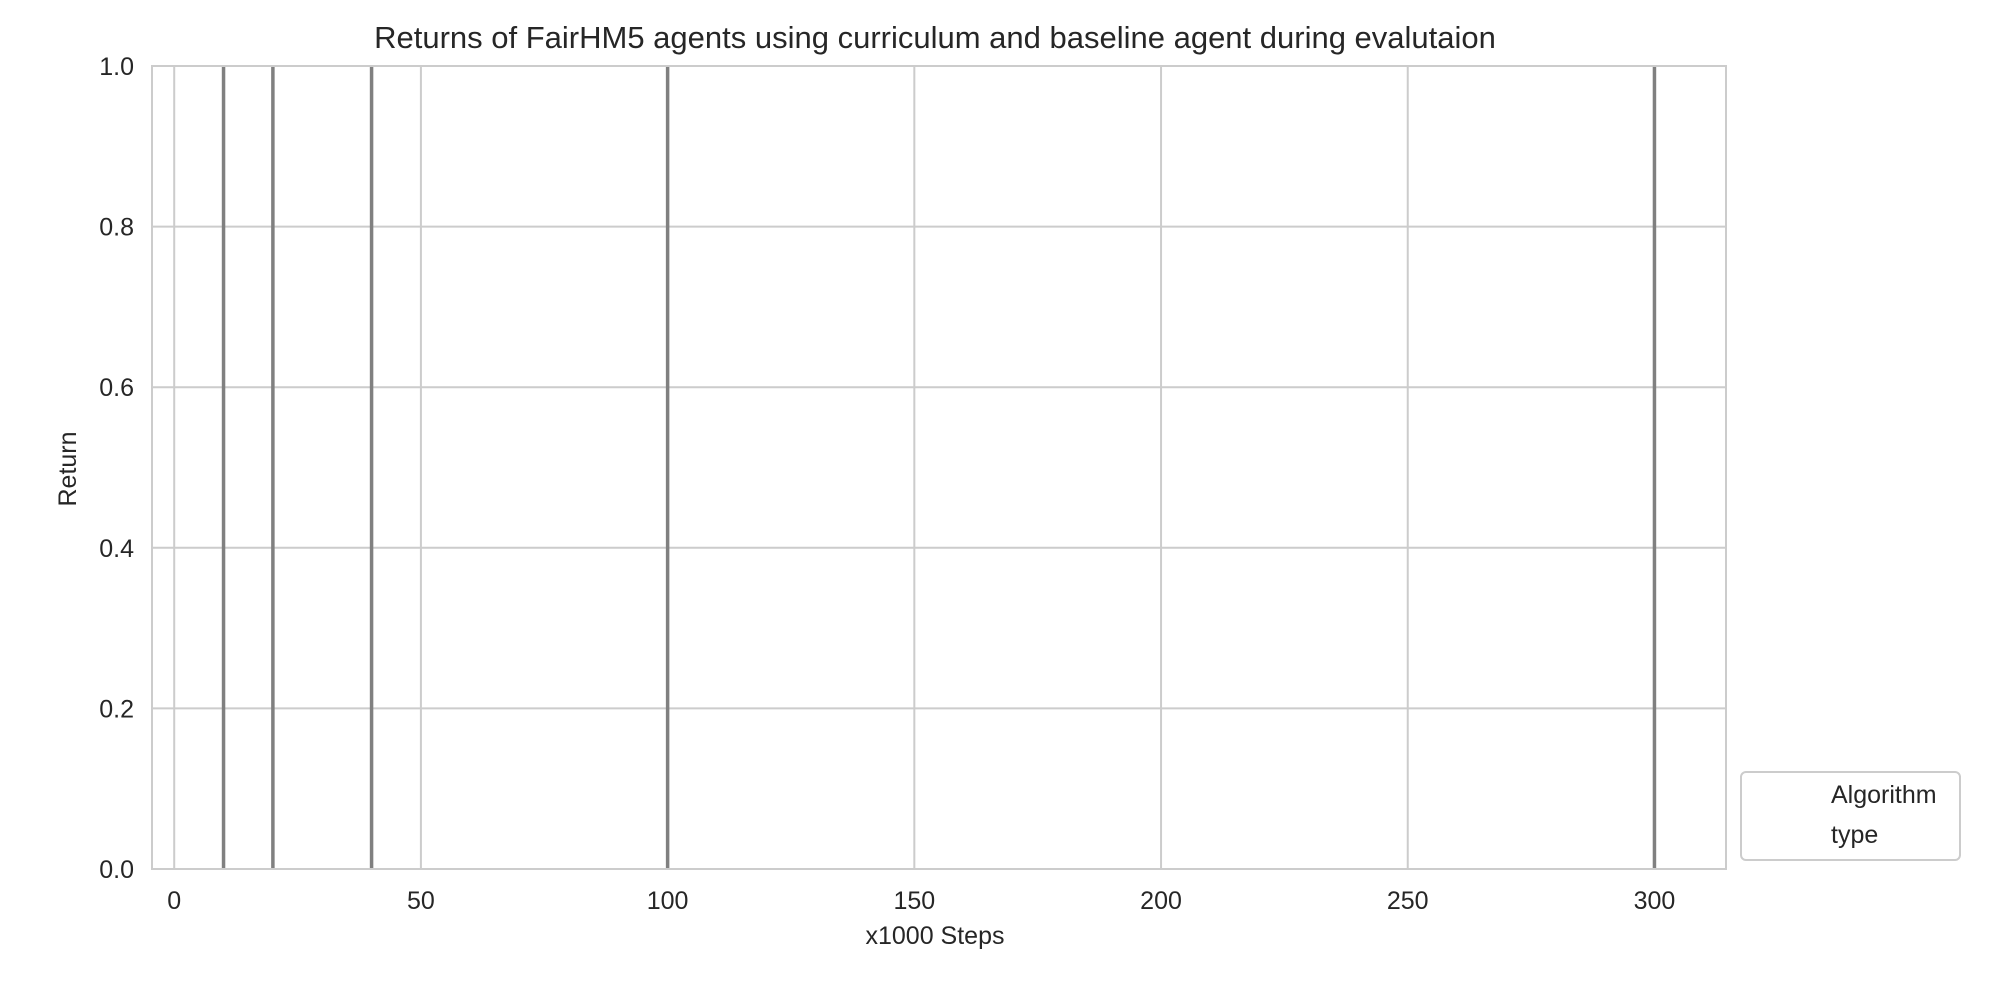 The height and width of the screenshot is (1000, 2000). Describe the element at coordinates (1854, 835) in the screenshot. I see `legend-entry: type` at that location.